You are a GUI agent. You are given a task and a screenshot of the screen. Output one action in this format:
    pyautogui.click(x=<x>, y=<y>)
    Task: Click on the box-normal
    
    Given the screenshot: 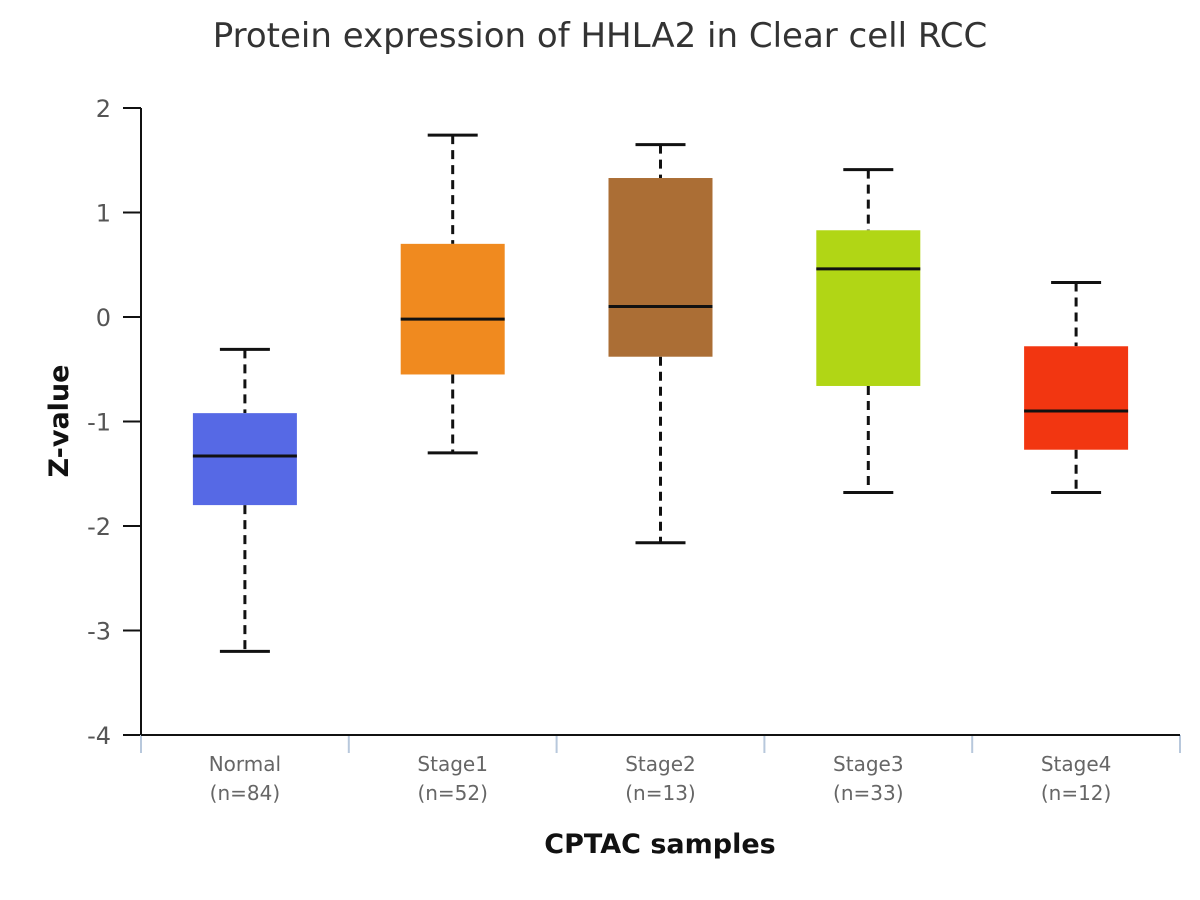 What is the action you would take?
    pyautogui.click(x=244, y=500)
    